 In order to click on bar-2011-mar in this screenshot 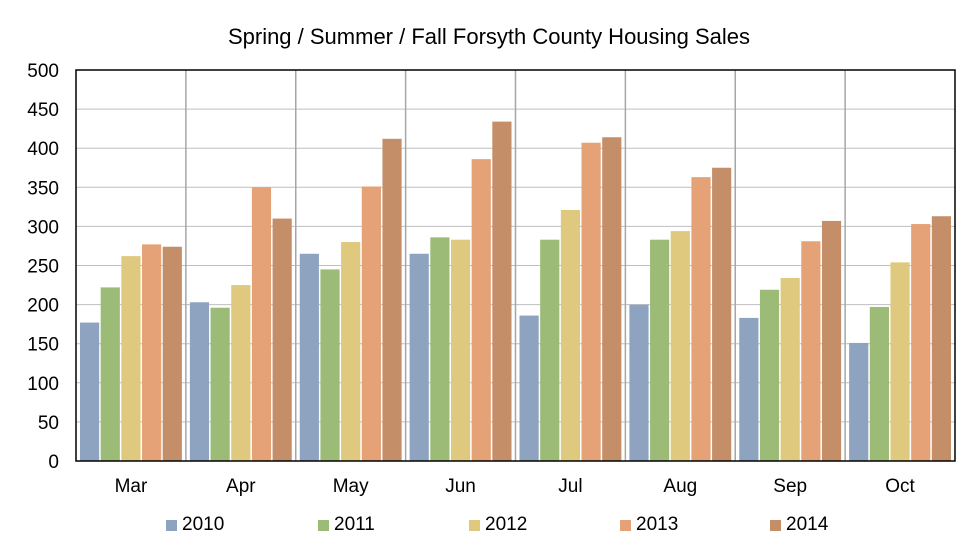, I will do `click(110, 374)`.